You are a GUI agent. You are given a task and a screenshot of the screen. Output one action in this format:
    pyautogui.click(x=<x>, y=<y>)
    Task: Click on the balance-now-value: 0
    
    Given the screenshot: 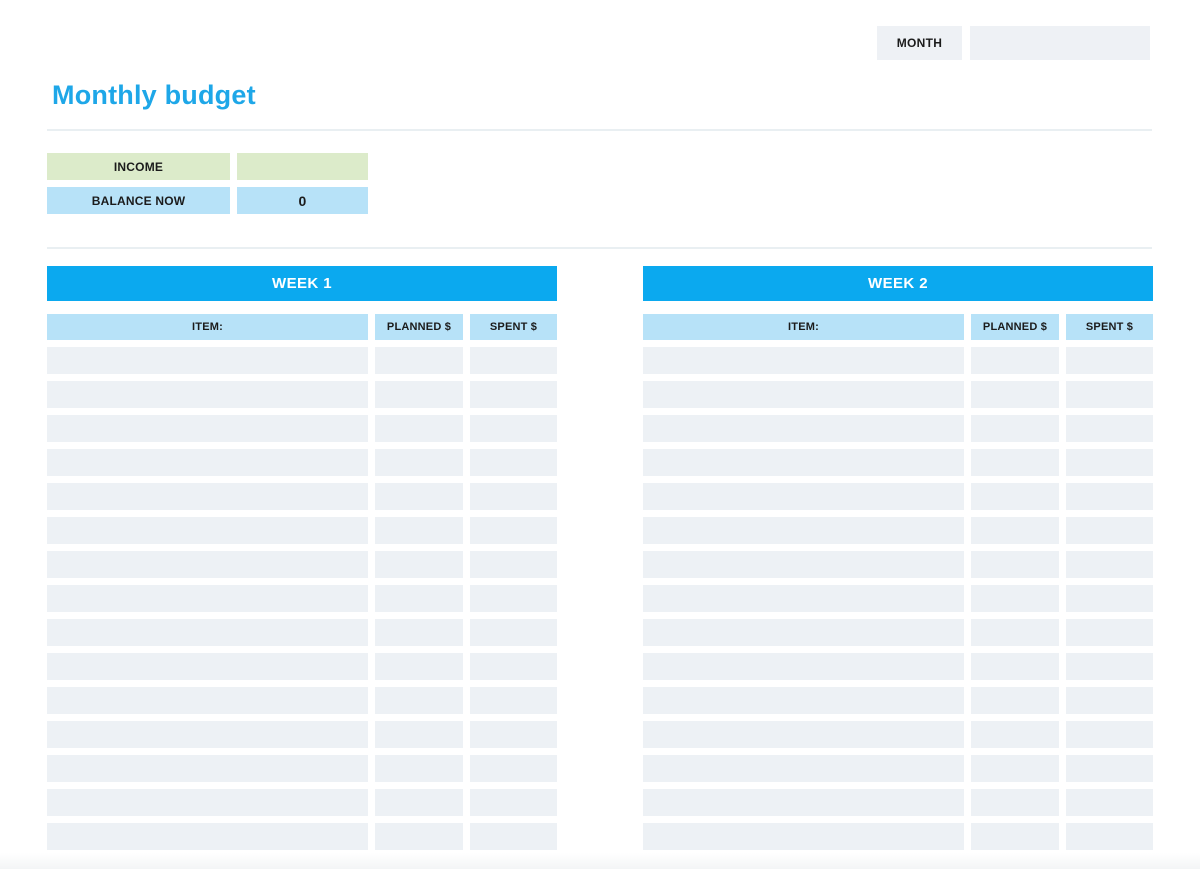 What is the action you would take?
    pyautogui.click(x=302, y=200)
    